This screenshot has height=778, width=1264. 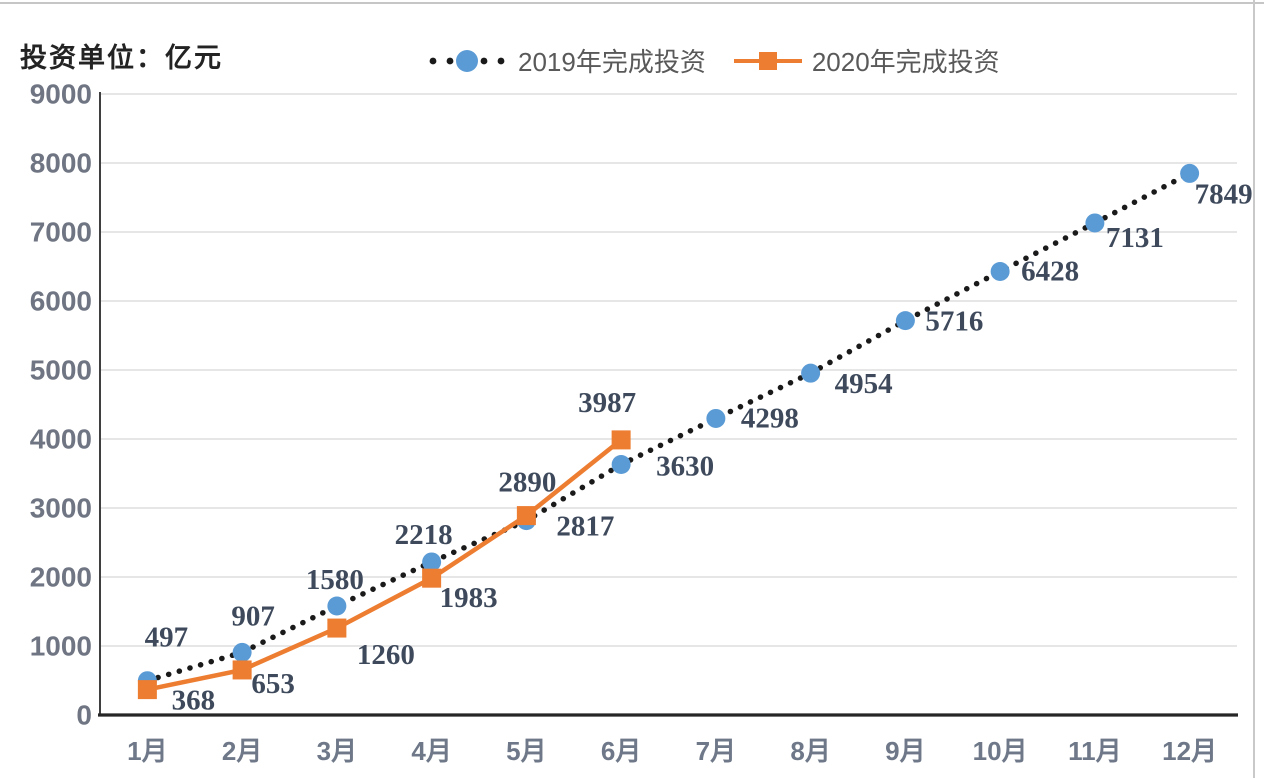 I want to click on data-label: 4298, so click(x=770, y=418).